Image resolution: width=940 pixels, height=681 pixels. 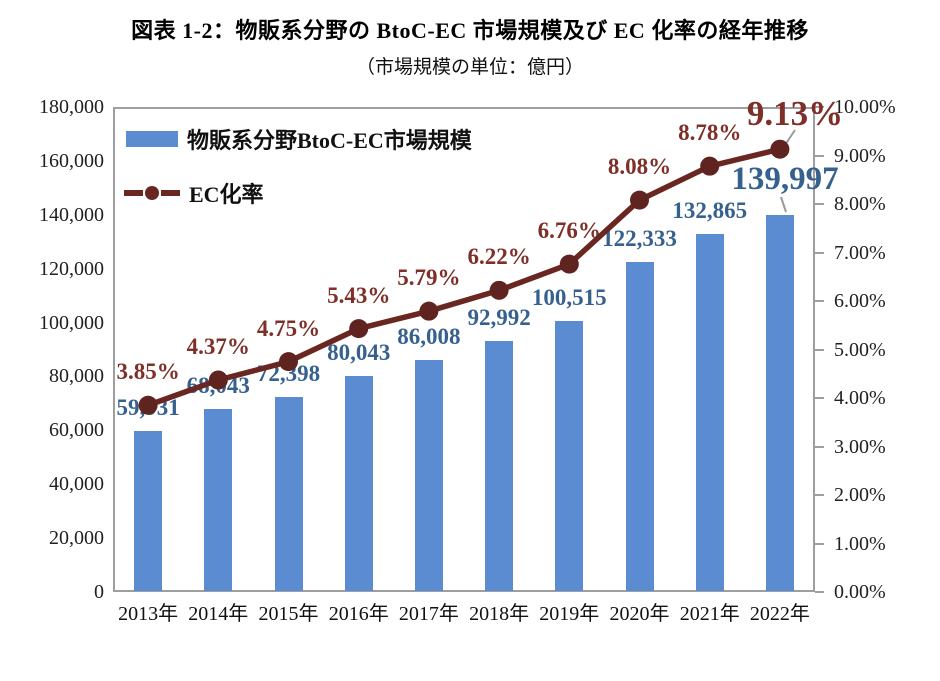 I want to click on left-axis-tick-label: 20,000, so click(x=76, y=538).